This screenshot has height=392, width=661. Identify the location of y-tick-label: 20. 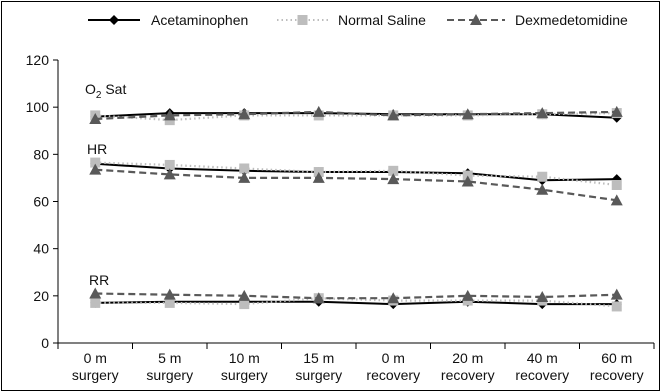
(41, 296).